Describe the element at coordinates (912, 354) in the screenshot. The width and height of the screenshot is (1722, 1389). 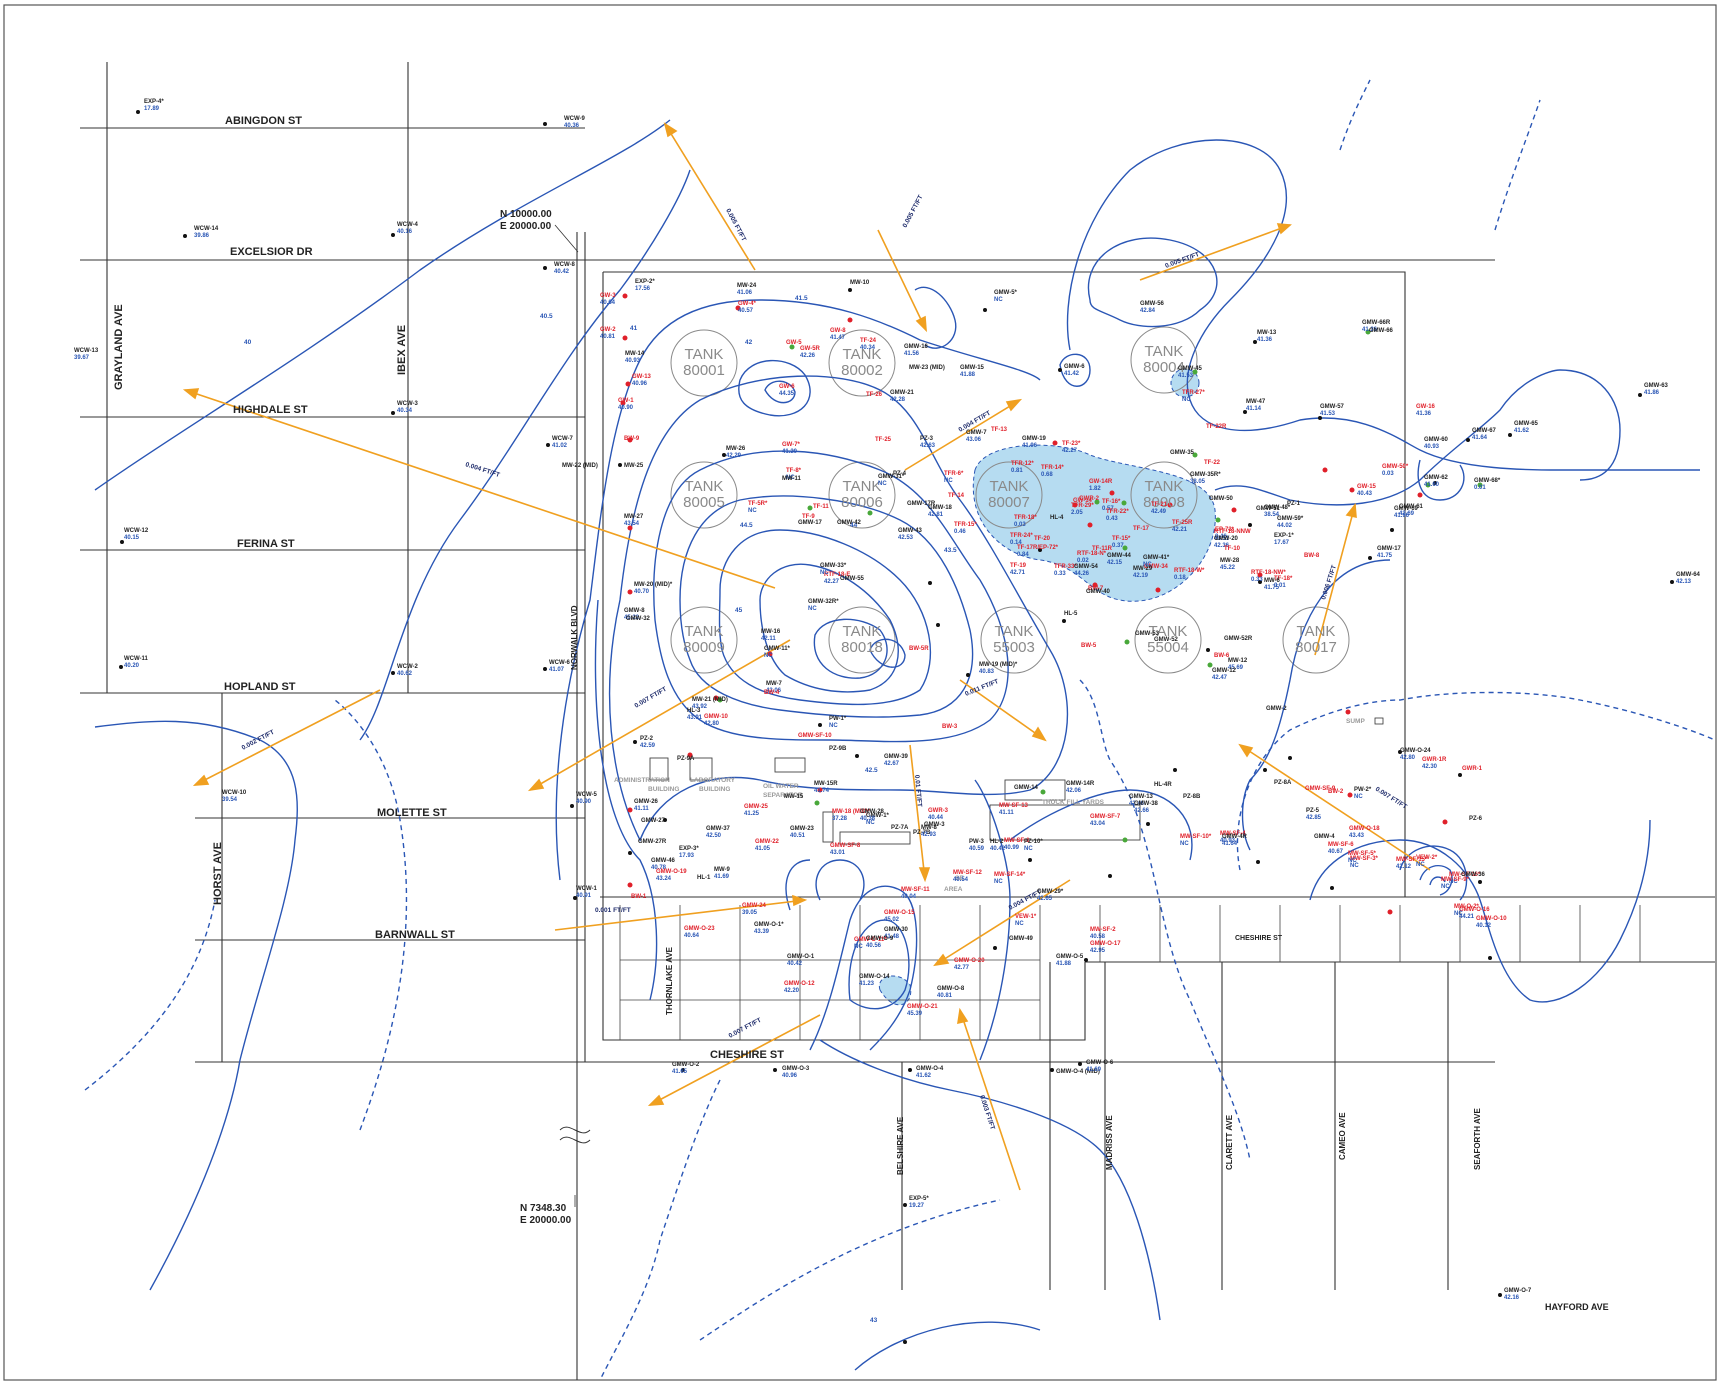
I see `well-water-level: 41.56` at that location.